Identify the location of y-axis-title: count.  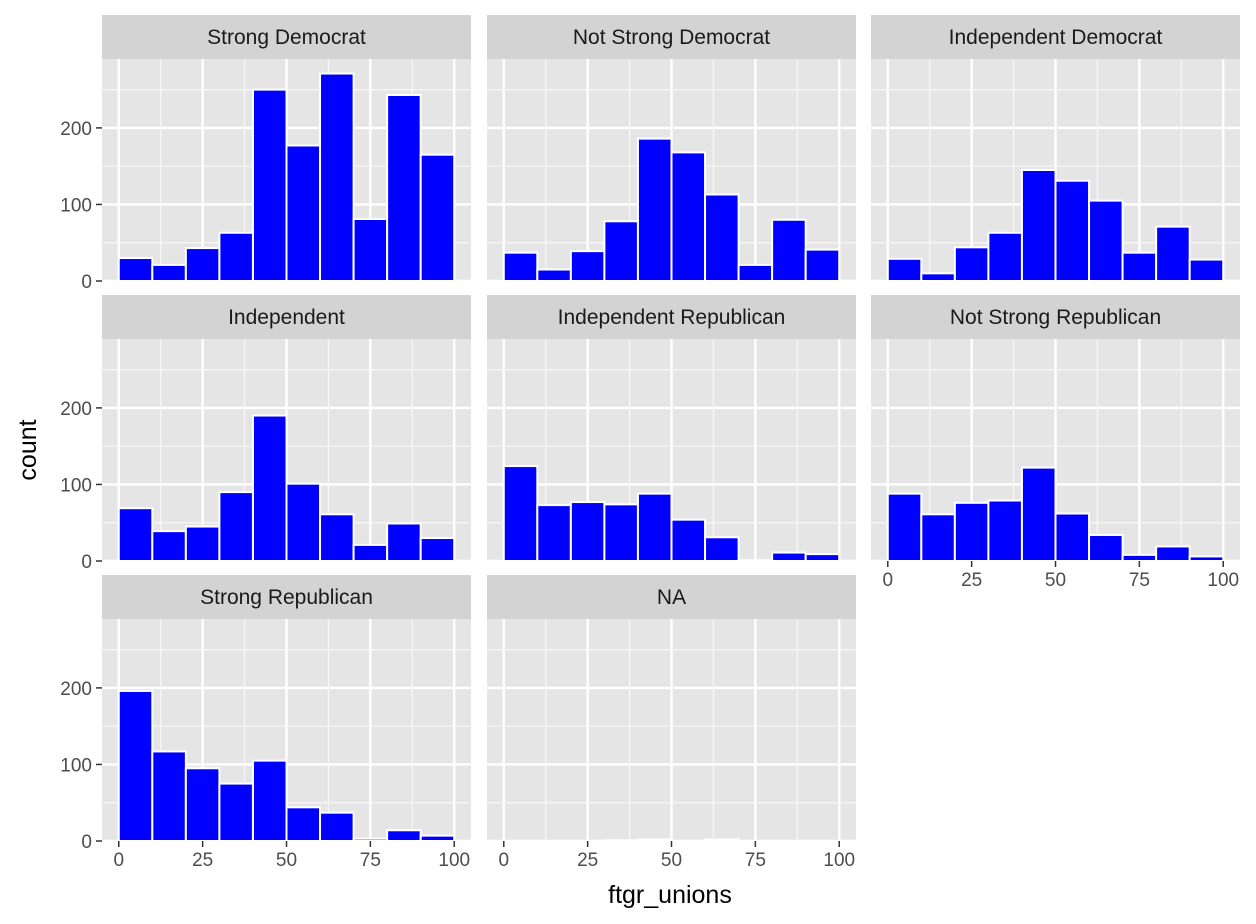
(28, 449).